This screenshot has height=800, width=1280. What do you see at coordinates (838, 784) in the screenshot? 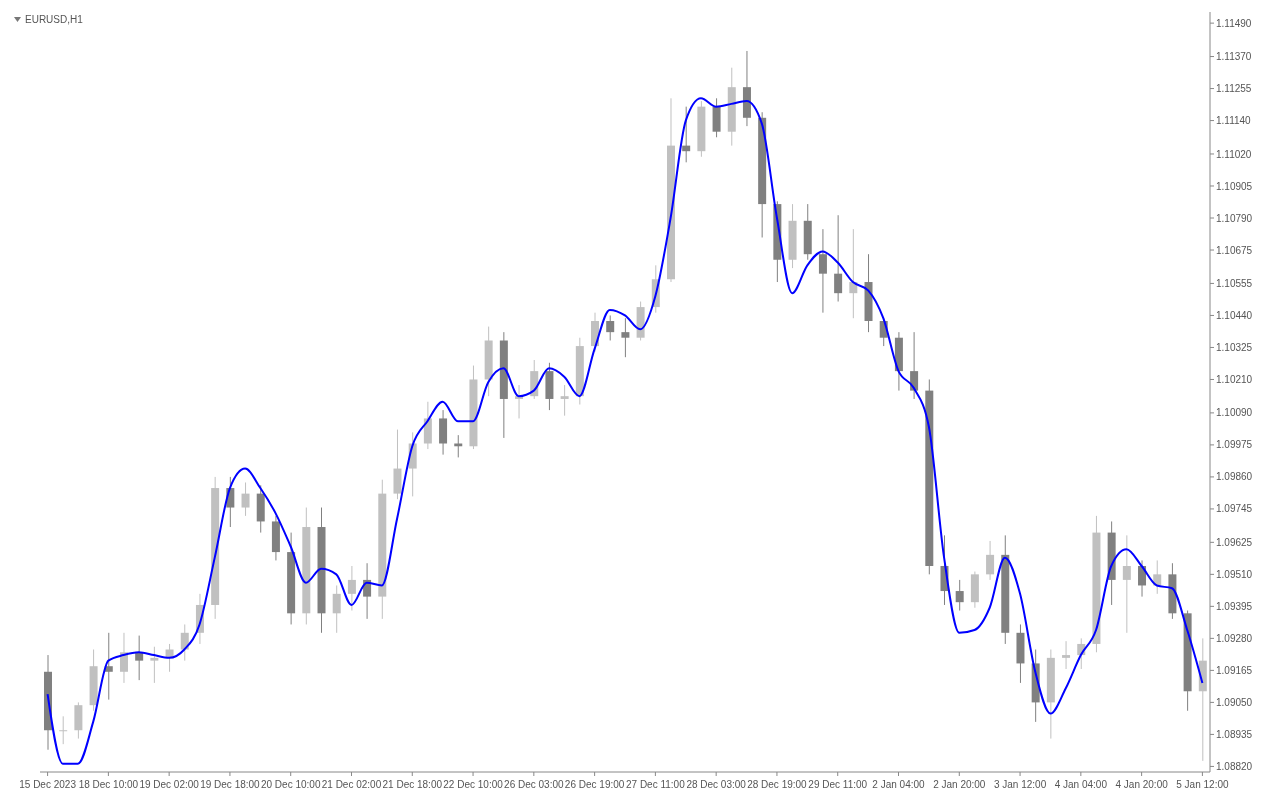
I see `x-tick-label: 29 Dec 11:00` at bounding box center [838, 784].